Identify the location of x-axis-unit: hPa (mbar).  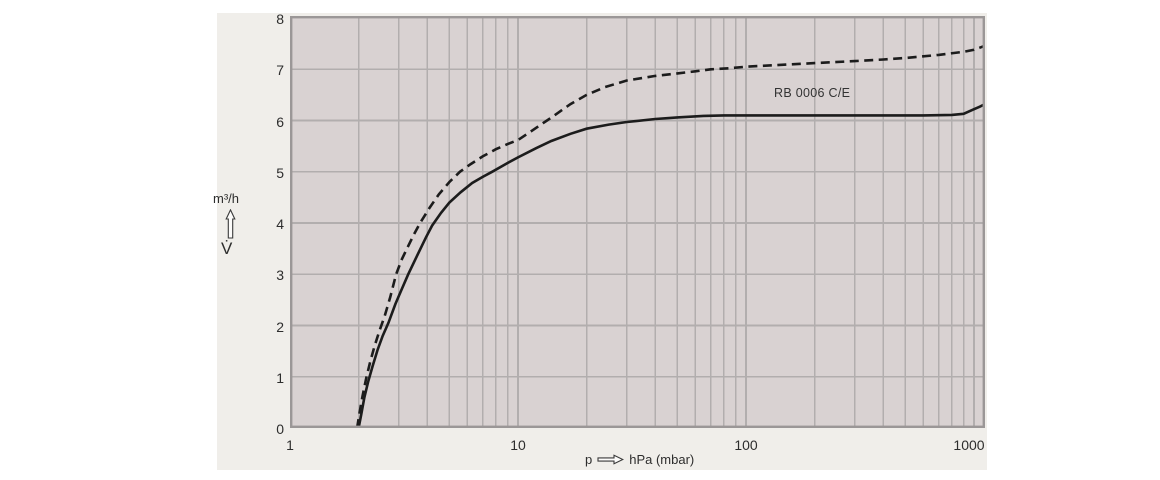
(662, 459).